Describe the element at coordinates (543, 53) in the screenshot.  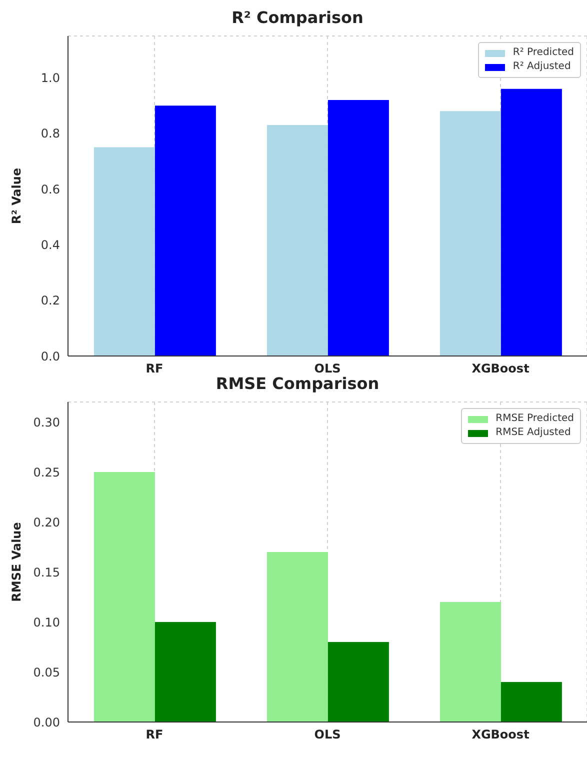
I see `legend-label: R² Predicted` at that location.